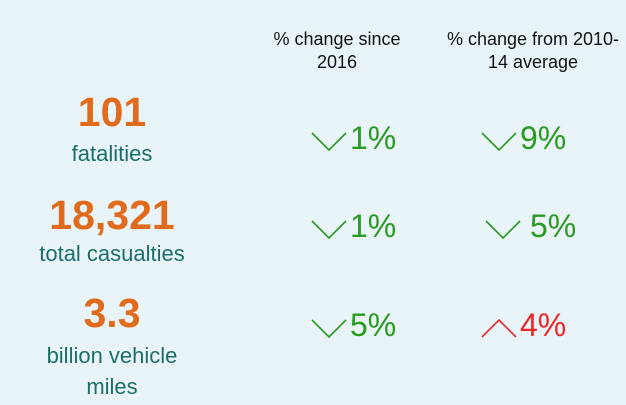 This screenshot has height=405, width=626. What do you see at coordinates (543, 138) in the screenshot?
I see `change-value: 9%` at bounding box center [543, 138].